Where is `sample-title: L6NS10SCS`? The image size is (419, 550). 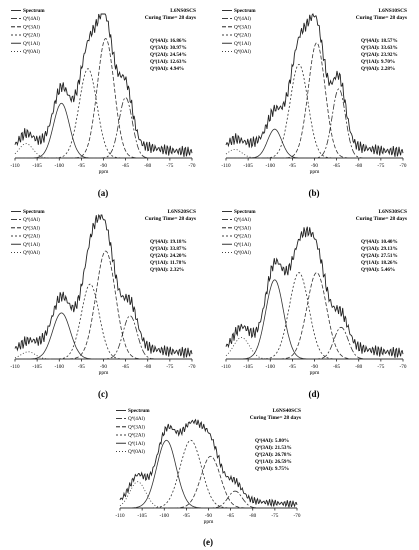
sample-title: L6NS10SCS is located at coordinates (393, 11).